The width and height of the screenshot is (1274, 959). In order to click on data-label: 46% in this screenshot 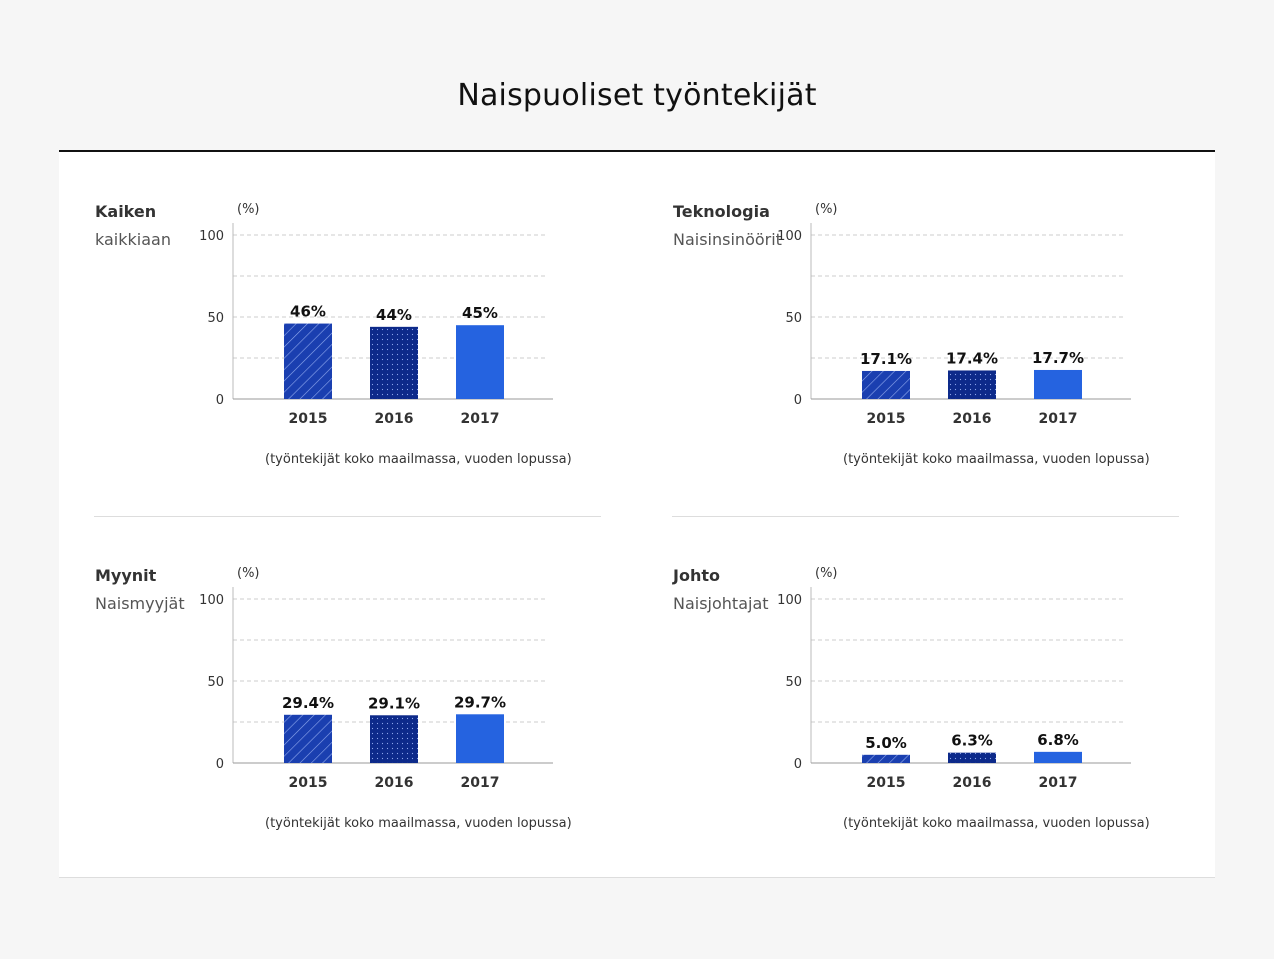, I will do `click(308, 312)`.